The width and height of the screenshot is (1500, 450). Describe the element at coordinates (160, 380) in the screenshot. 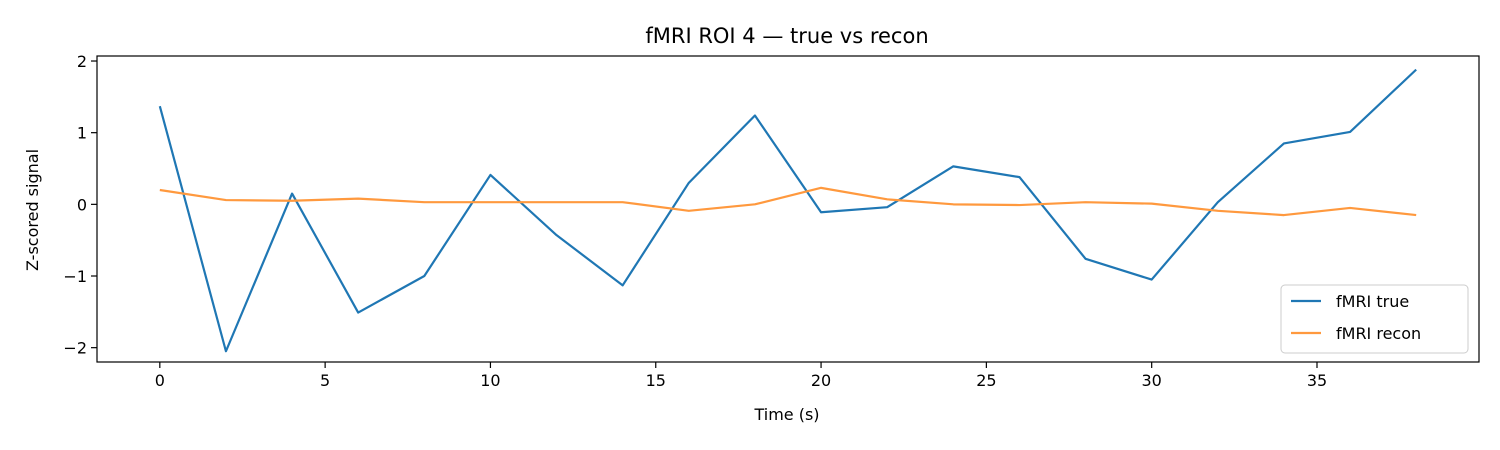

I see `x-tick-label: 0` at that location.